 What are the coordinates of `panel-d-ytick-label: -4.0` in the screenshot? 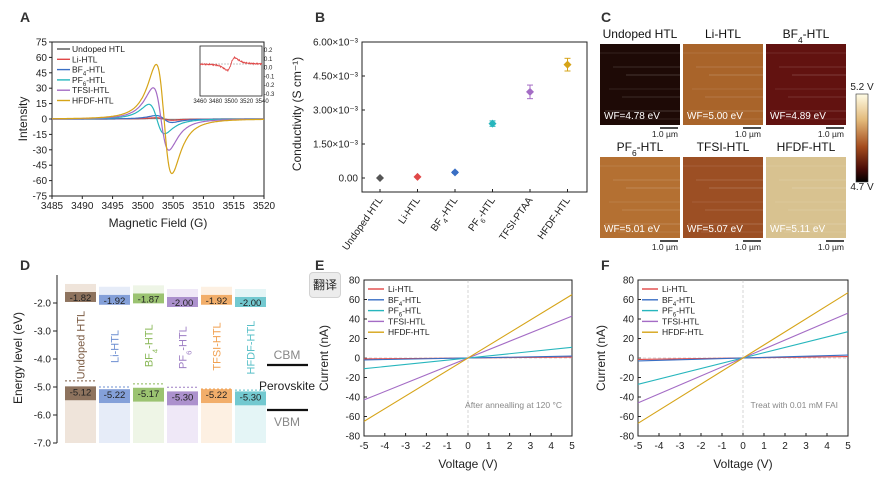 It's located at (43, 360).